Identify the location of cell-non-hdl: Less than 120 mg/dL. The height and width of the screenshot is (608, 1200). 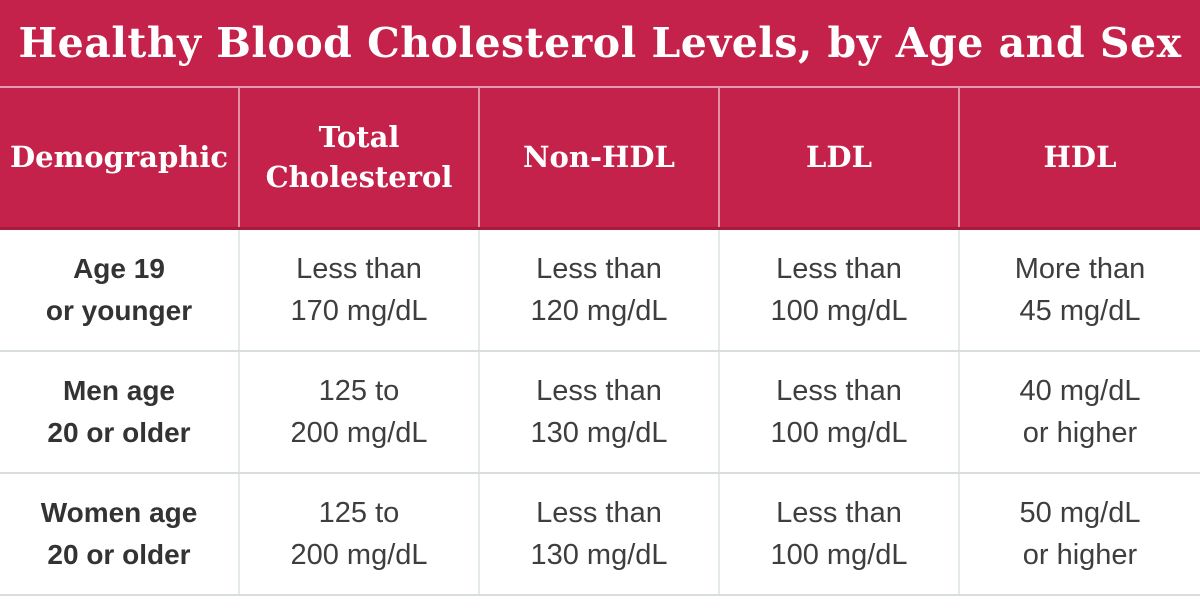
(600, 290).